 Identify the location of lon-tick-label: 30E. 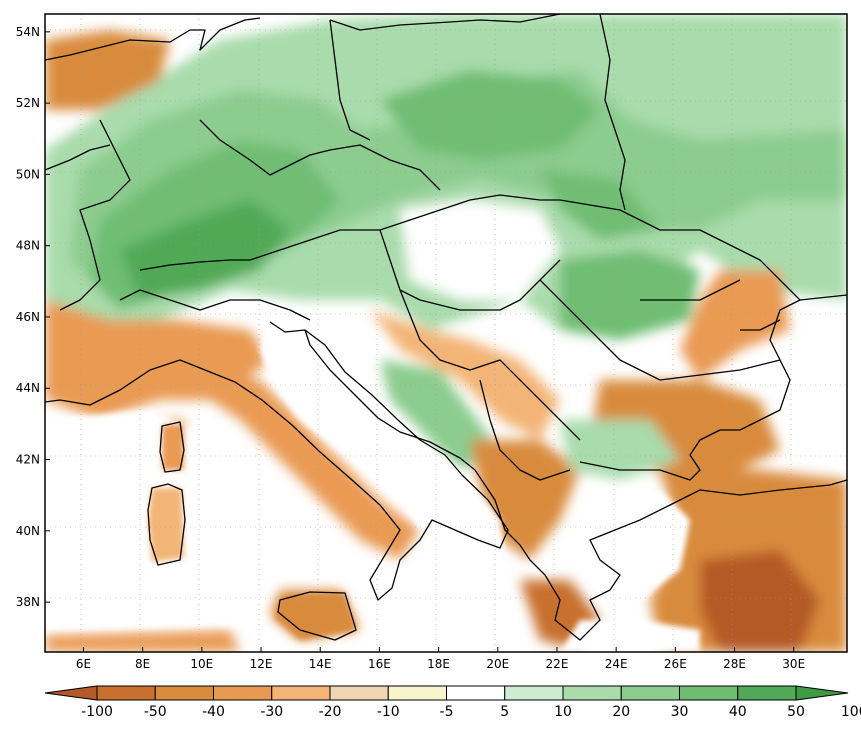
(793, 664).